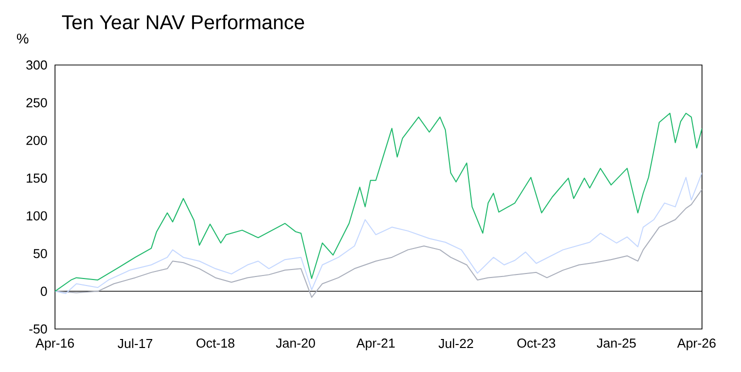  Describe the element at coordinates (536, 343) in the screenshot. I see `x-tick-label: Oct-23` at that location.